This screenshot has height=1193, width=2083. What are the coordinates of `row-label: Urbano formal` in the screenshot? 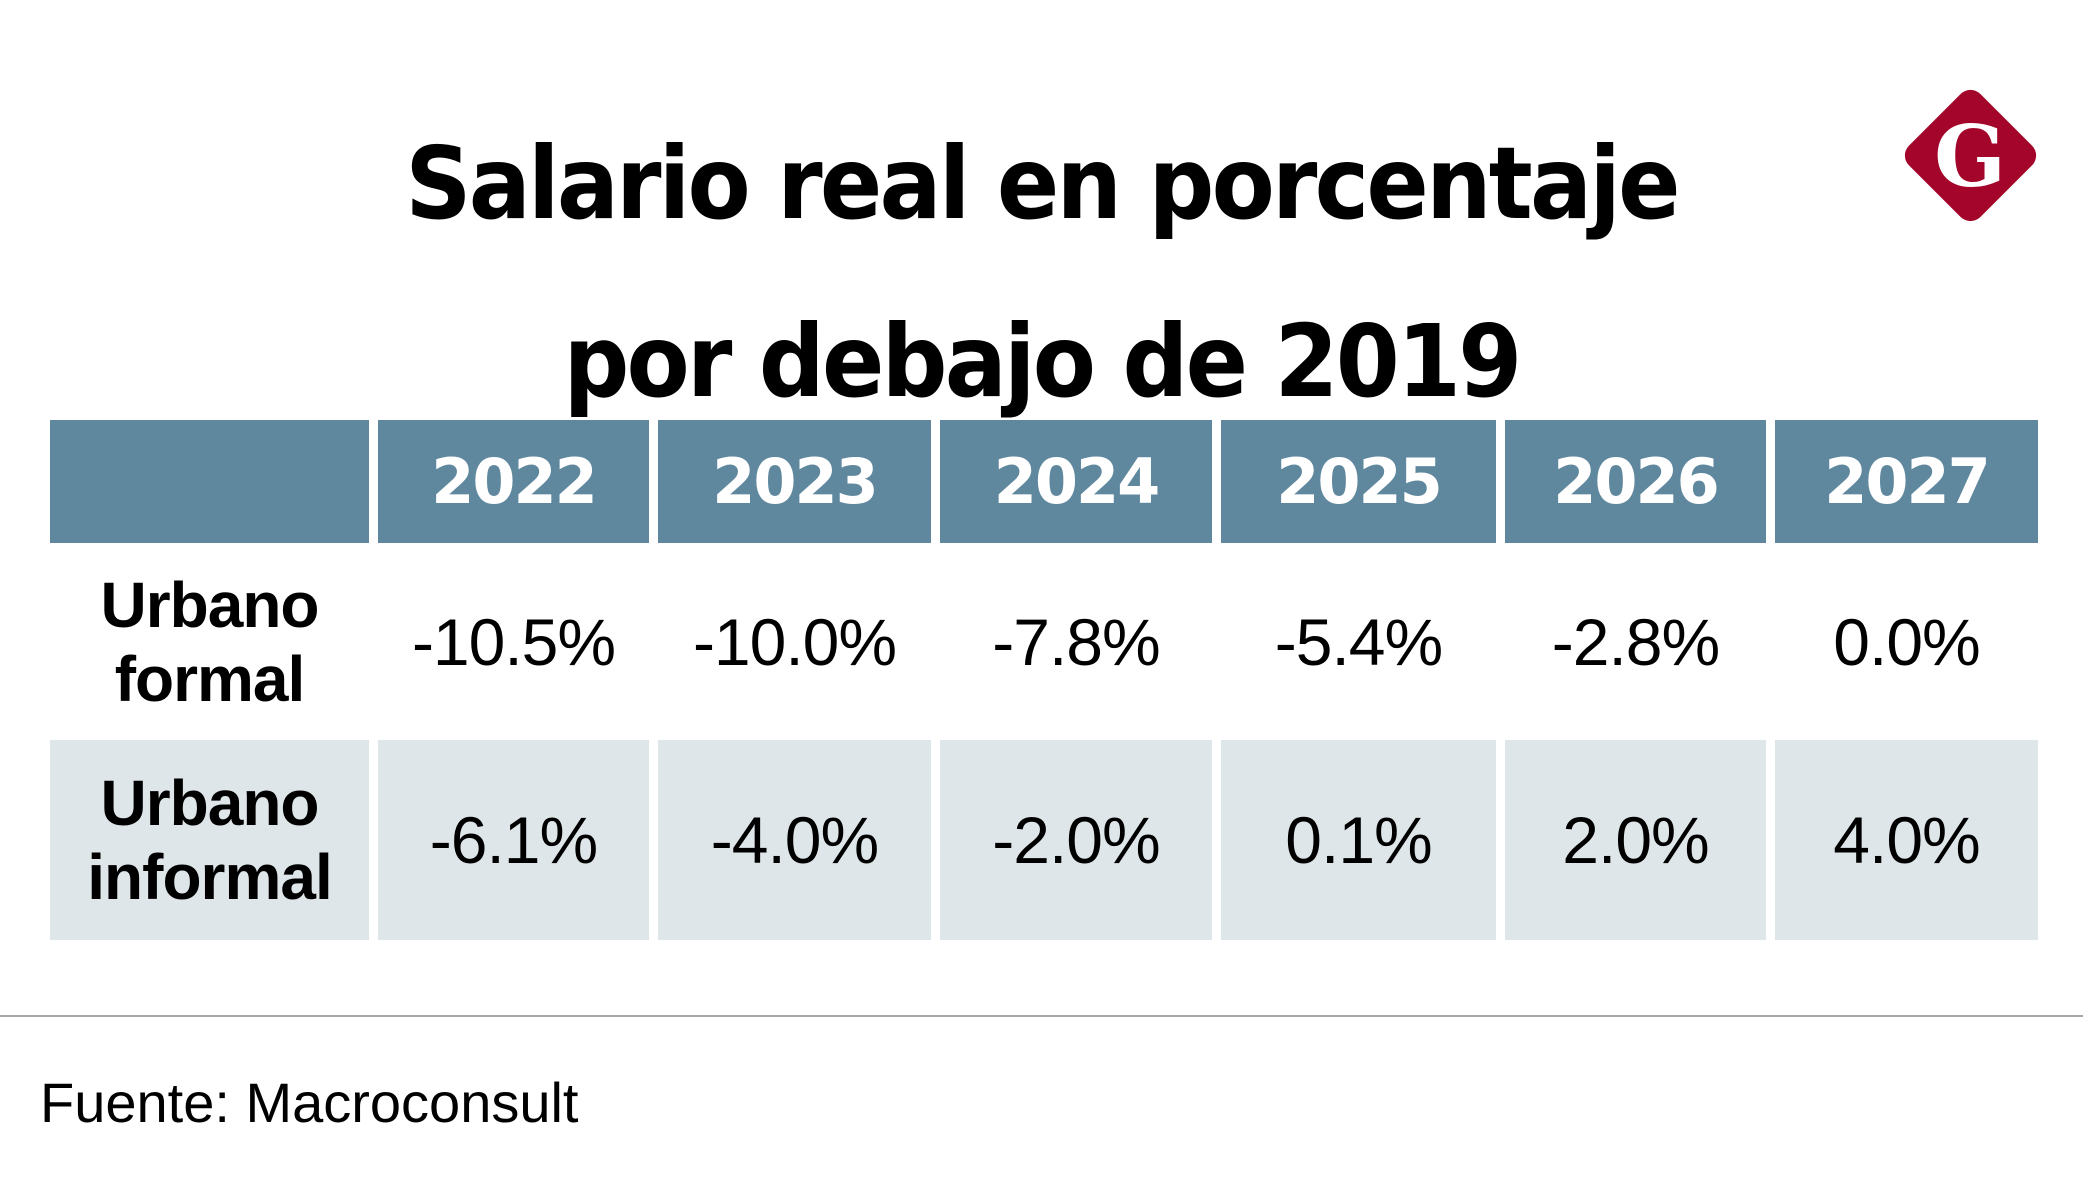 It's located at (210, 642).